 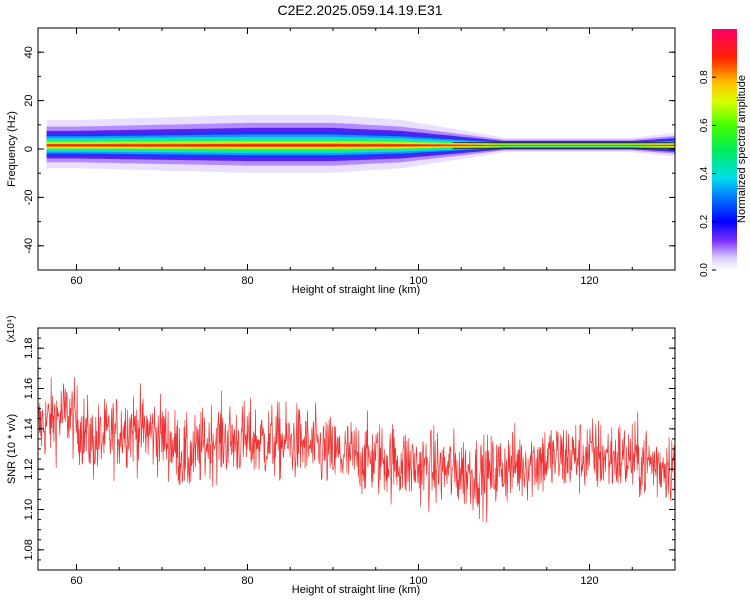 What do you see at coordinates (29, 509) in the screenshot?
I see `y-tick-label: 1.10` at bounding box center [29, 509].